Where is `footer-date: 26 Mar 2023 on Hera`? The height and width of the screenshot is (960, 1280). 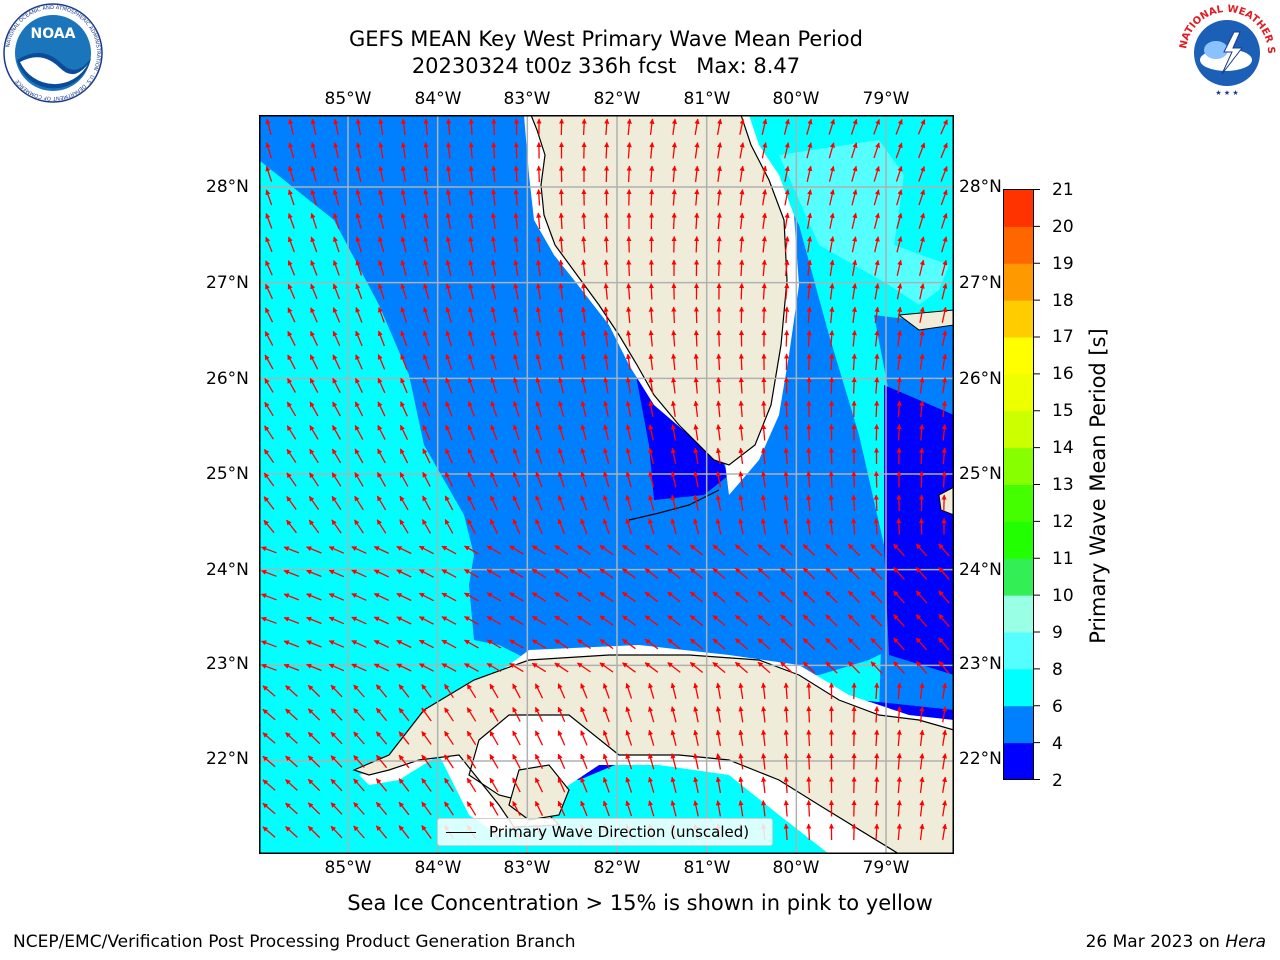 footer-date: 26 Mar 2023 on Hera is located at coordinates (1176, 942).